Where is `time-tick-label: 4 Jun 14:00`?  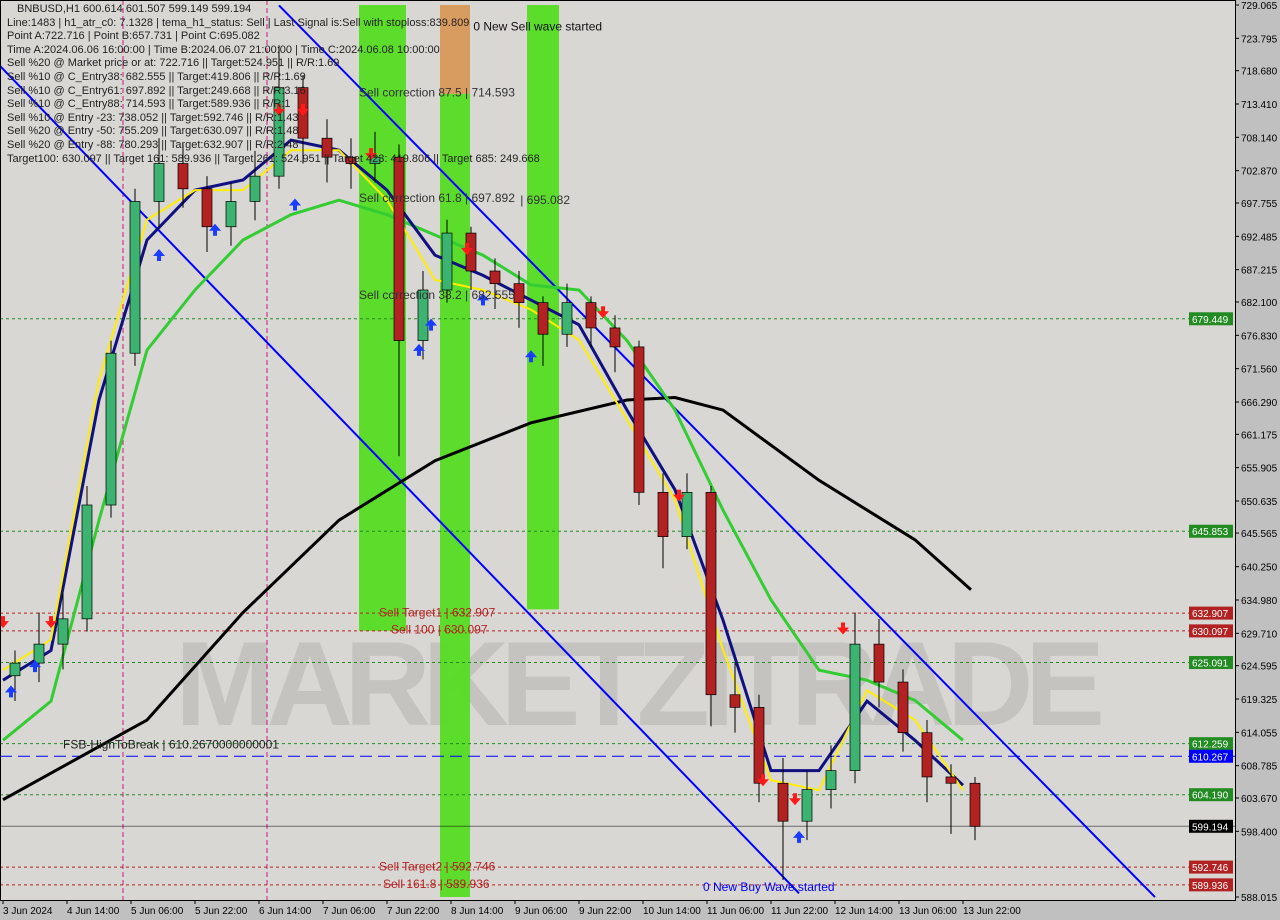 time-tick-label: 4 Jun 14:00 is located at coordinates (93, 911).